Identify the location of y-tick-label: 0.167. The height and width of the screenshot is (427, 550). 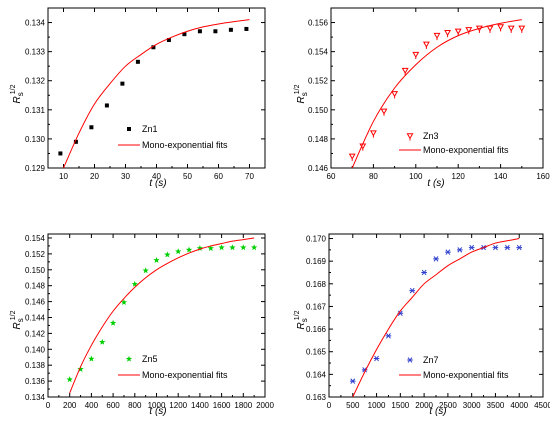
(316, 306).